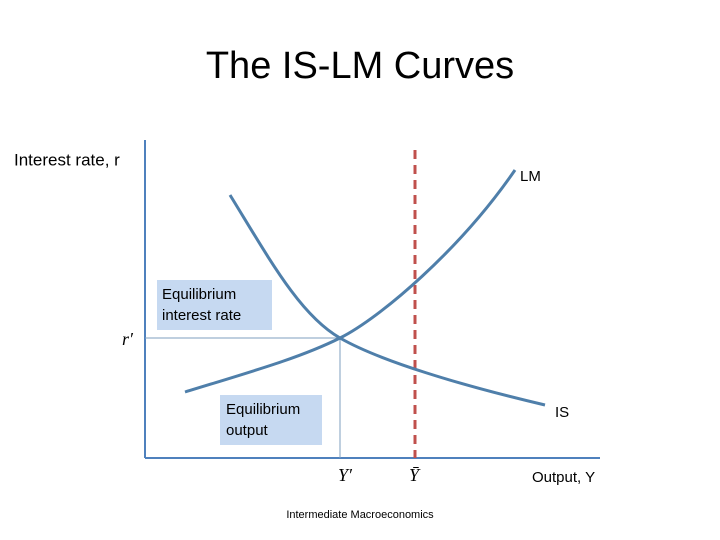 Image resolution: width=720 pixels, height=540 pixels. I want to click on title: The IS-LM Curves, so click(360, 66).